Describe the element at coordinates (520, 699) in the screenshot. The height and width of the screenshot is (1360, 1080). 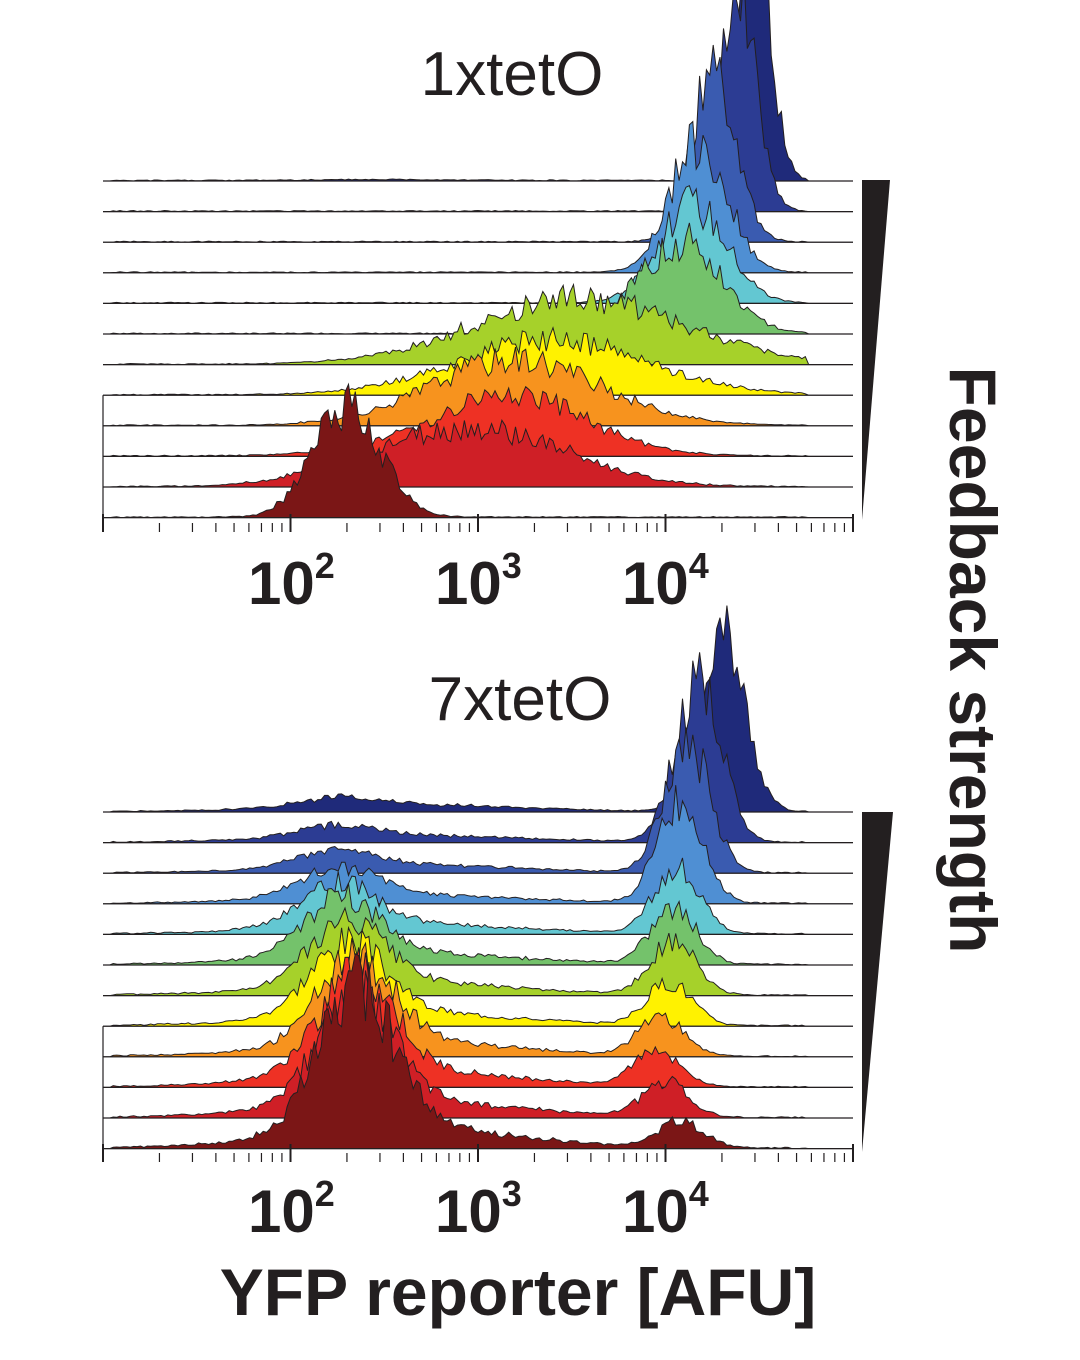
I see `panel-title: 7xtetO` at that location.